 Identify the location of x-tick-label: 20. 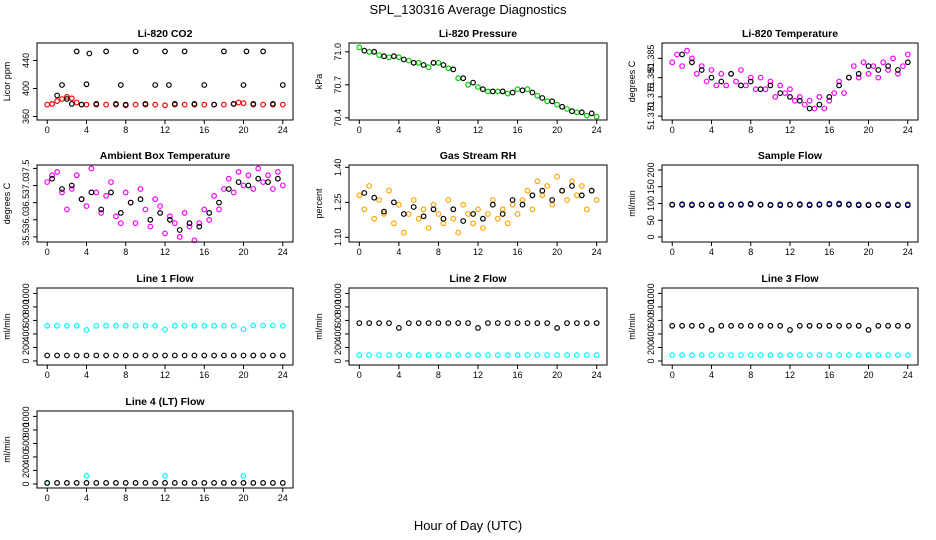
(557, 130).